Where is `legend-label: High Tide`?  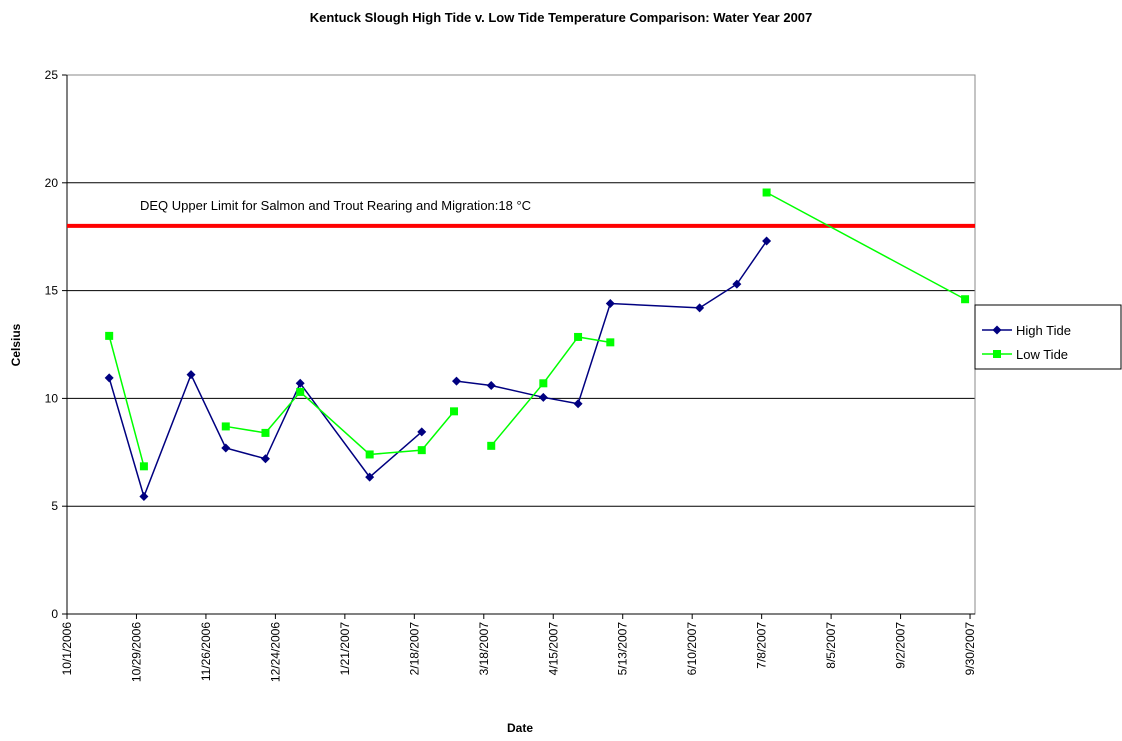
legend-label: High Tide is located at coordinates (1043, 330).